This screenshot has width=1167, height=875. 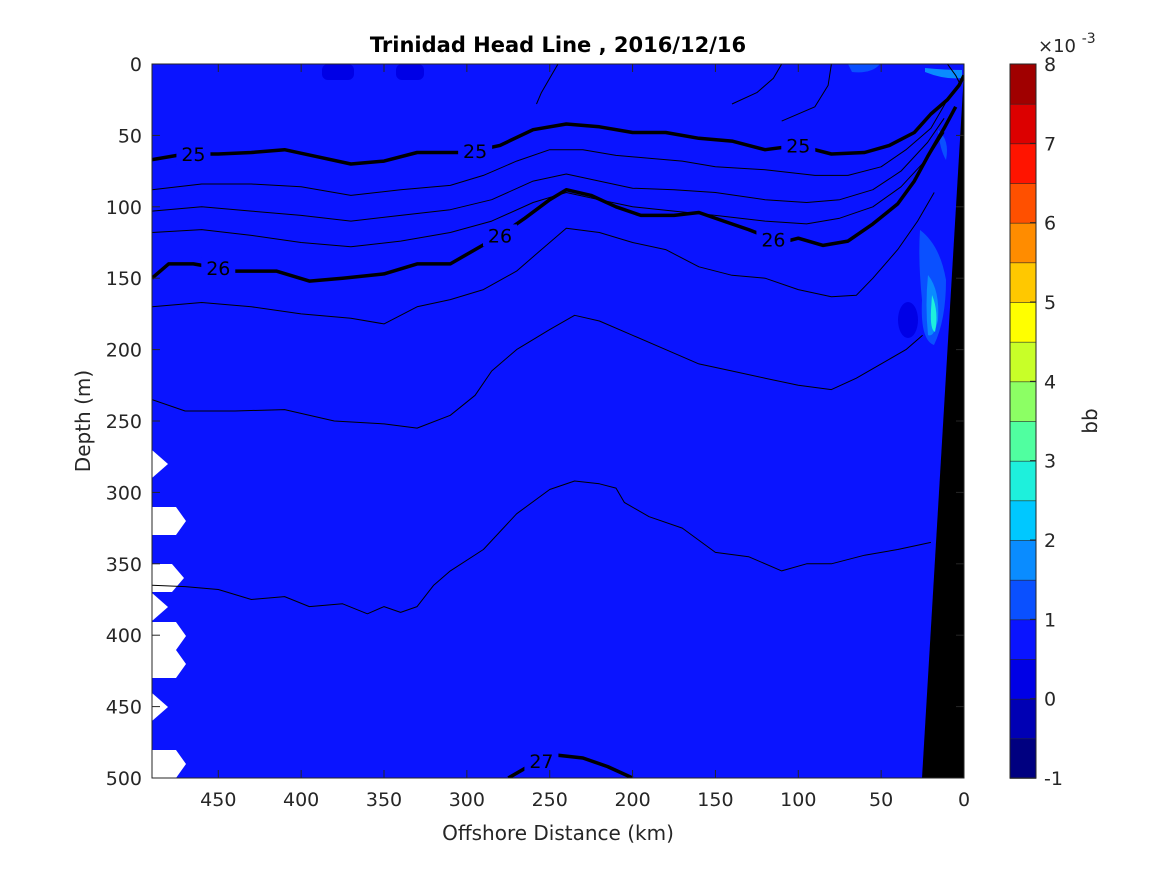 I want to click on colorbar-multiplier-exp: -3, so click(x=1089, y=39).